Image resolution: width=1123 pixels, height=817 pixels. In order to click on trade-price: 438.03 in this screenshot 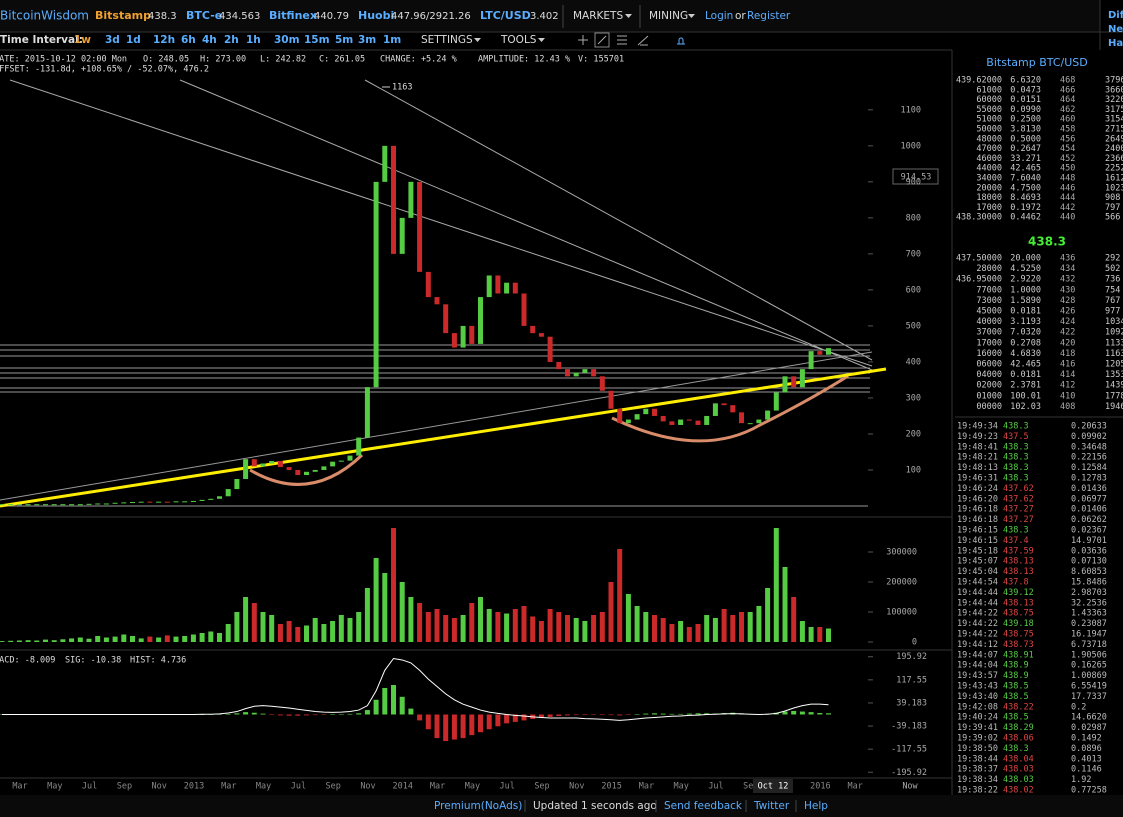, I will do `click(1018, 770)`.